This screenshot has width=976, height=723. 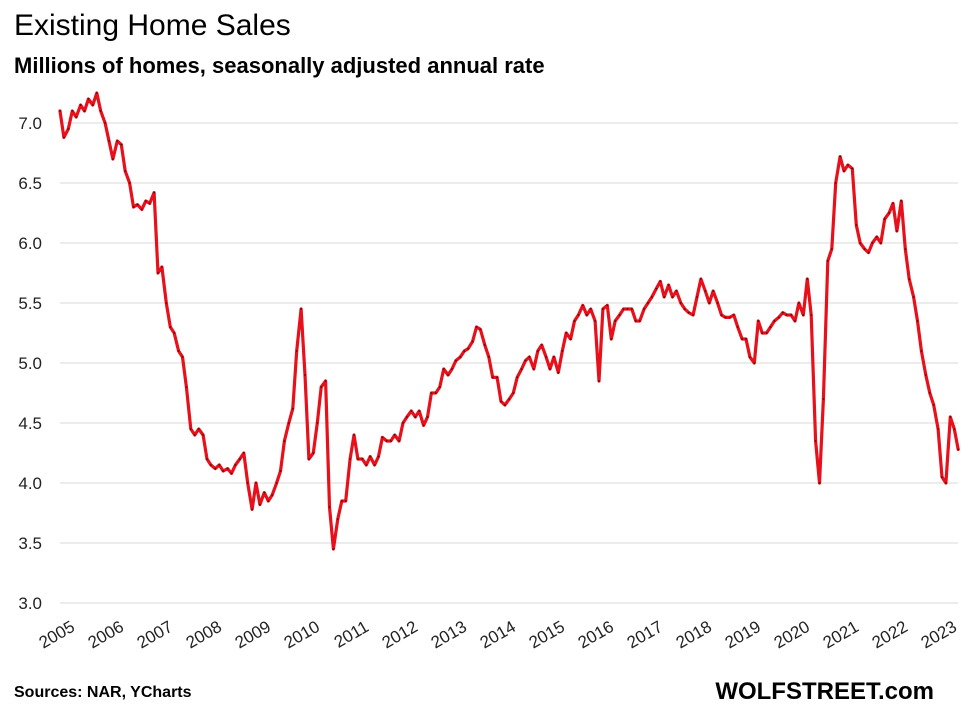 I want to click on x-tick-label: 2010, so click(x=302, y=634).